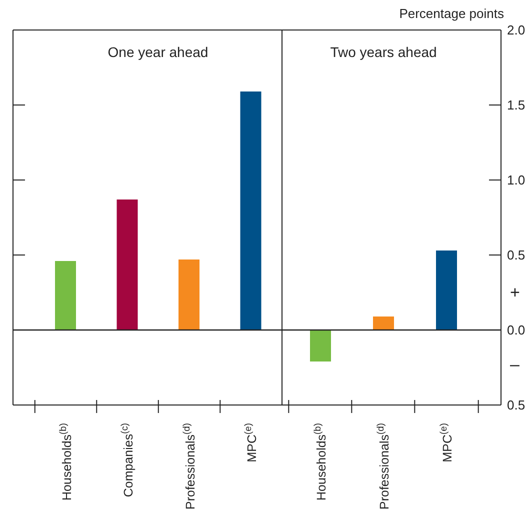  I want to click on y-tick-label: 0.0, so click(516, 330).